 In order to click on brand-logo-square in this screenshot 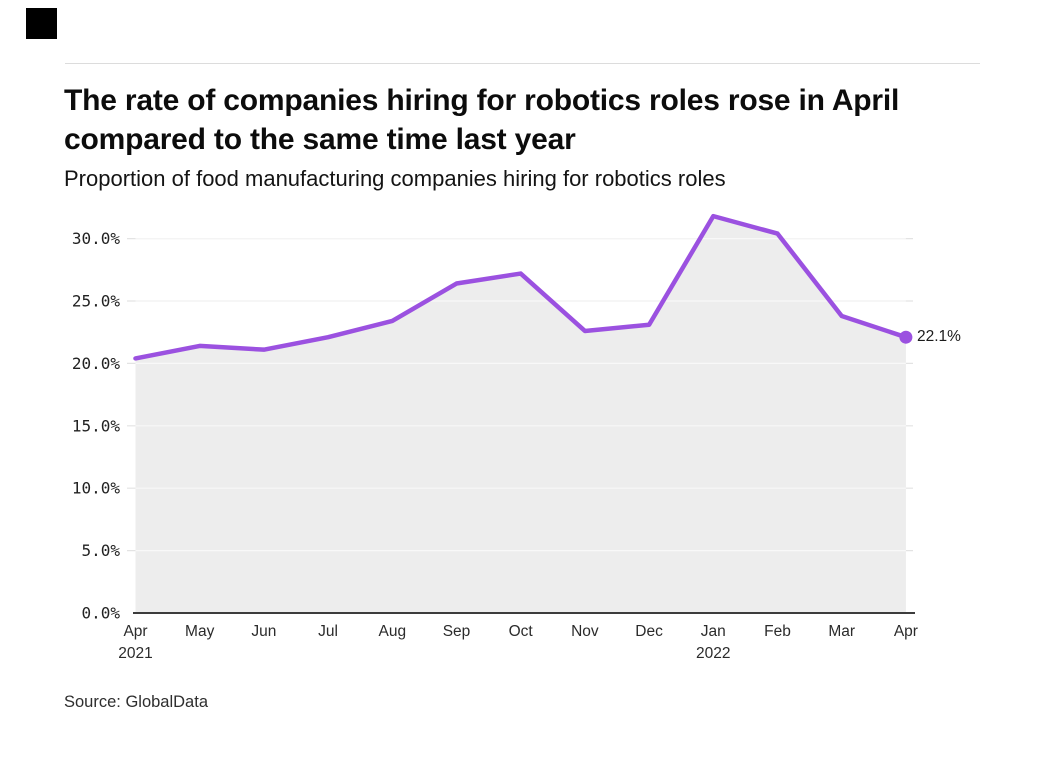, I will do `click(41, 23)`.